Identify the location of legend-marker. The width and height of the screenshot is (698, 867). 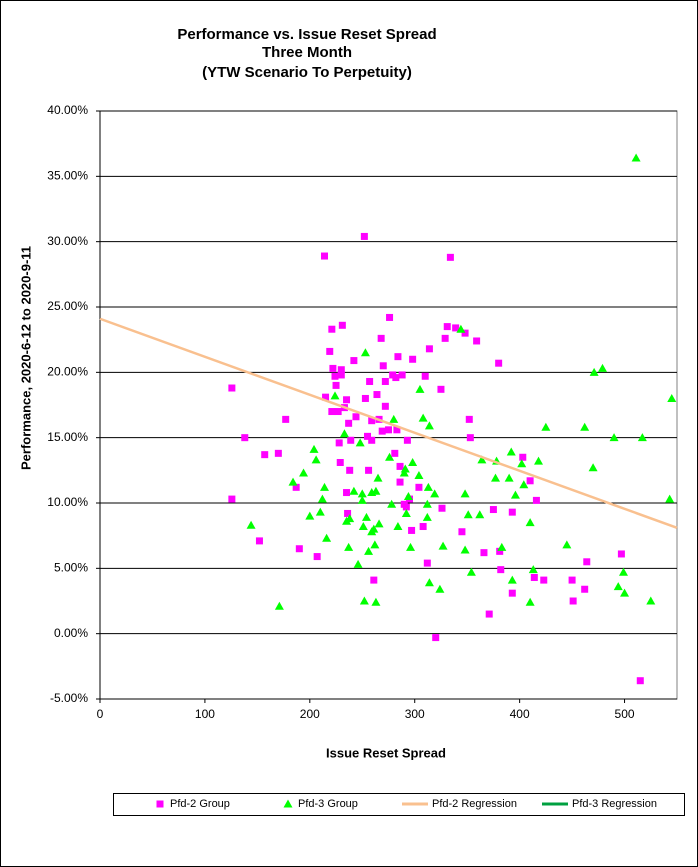
(288, 803).